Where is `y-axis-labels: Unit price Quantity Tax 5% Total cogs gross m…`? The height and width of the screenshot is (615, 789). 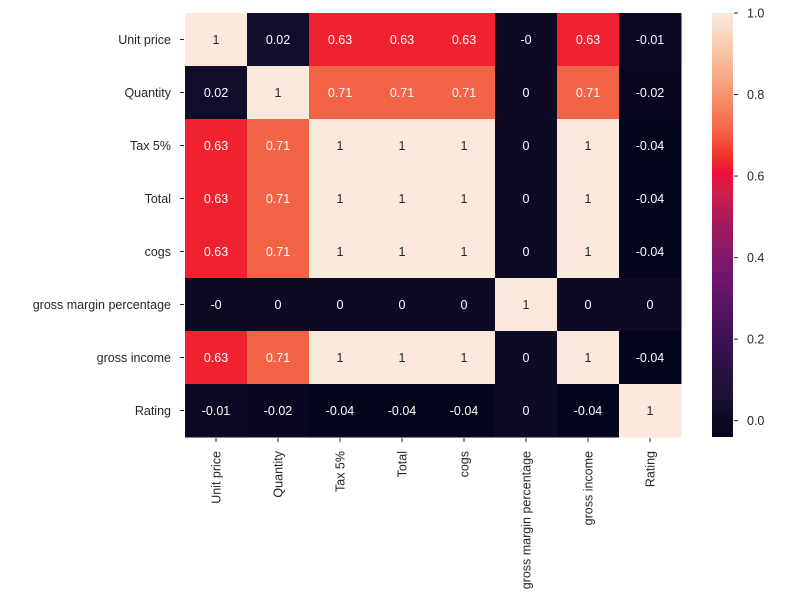 y-axis-labels: Unit price Quantity Tax 5% Total cogs gross m… is located at coordinates (108, 225).